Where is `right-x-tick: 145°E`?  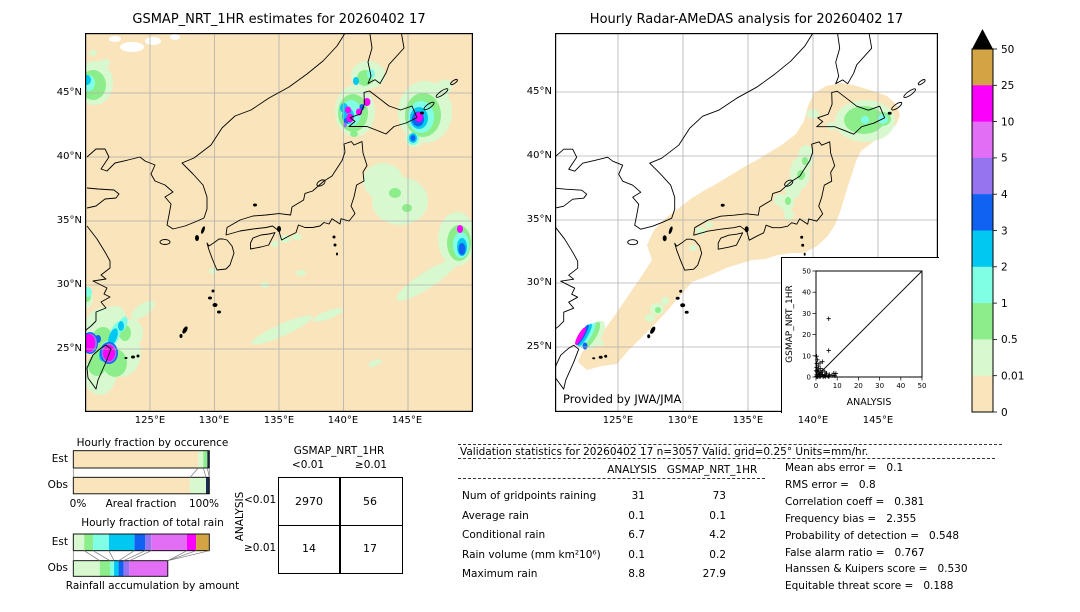
right-x-tick: 145°E is located at coordinates (878, 420).